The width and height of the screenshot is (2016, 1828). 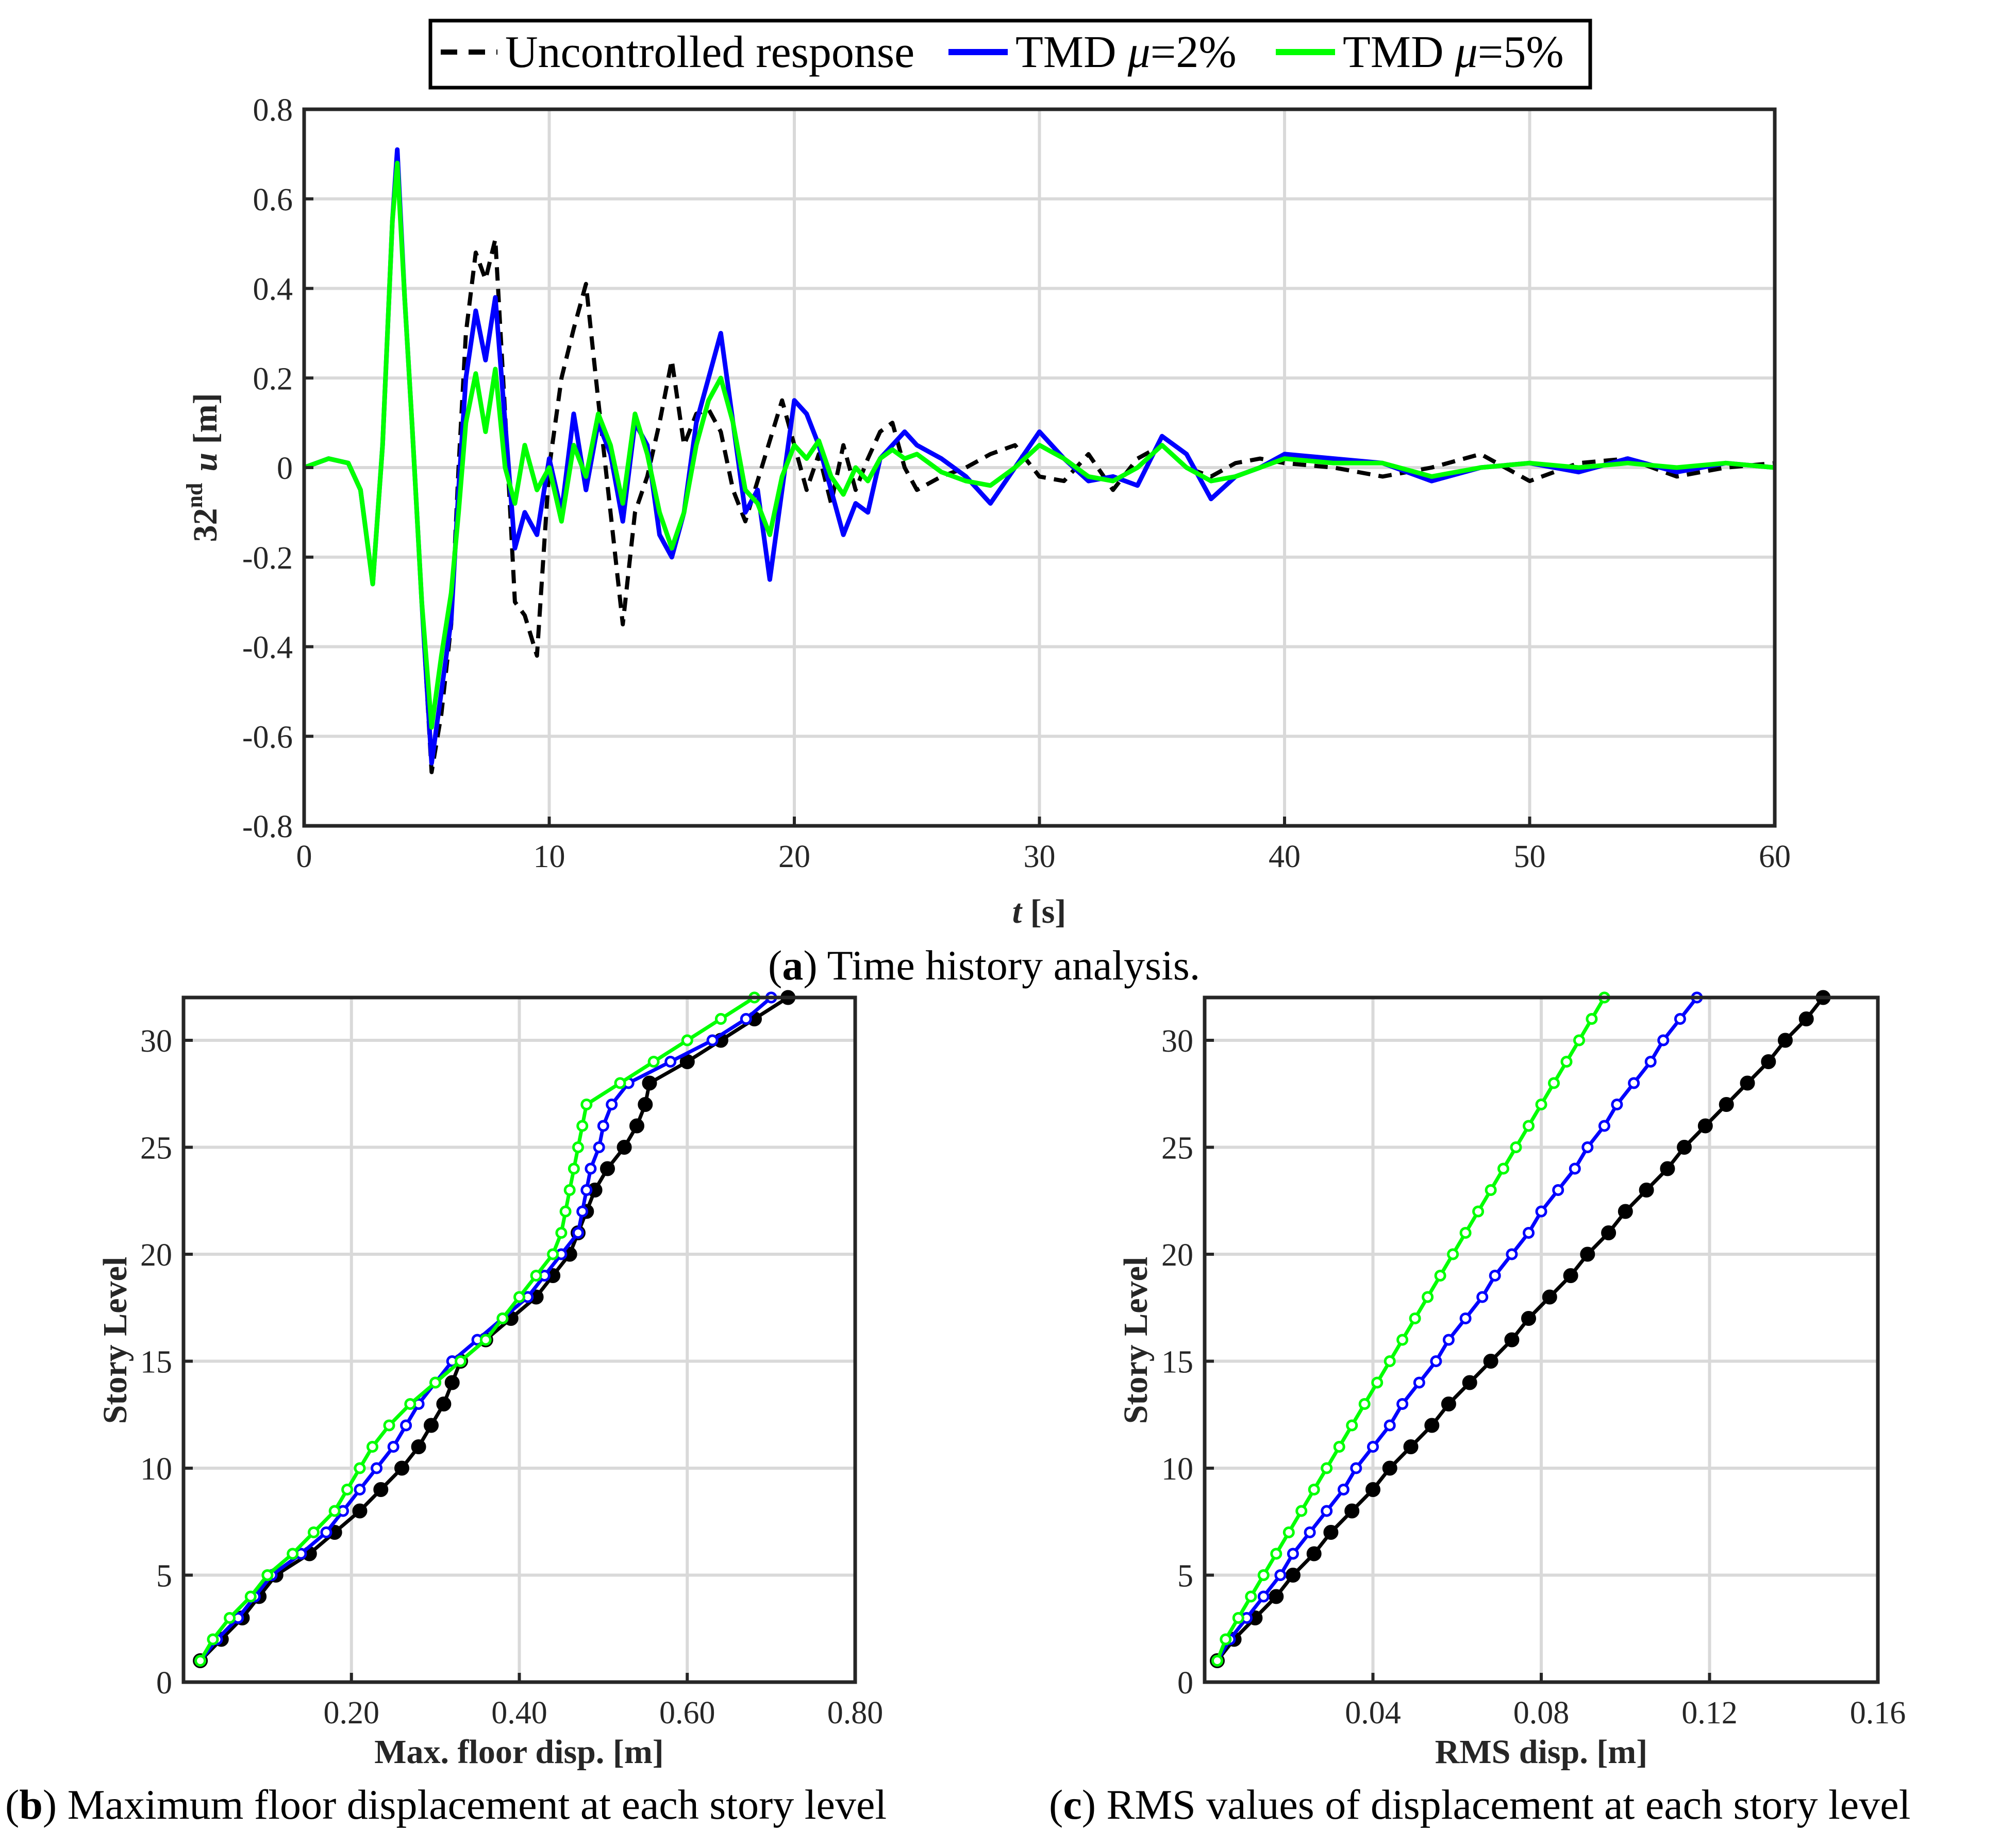 I want to click on chart-b-grid, so click(x=520, y=1341).